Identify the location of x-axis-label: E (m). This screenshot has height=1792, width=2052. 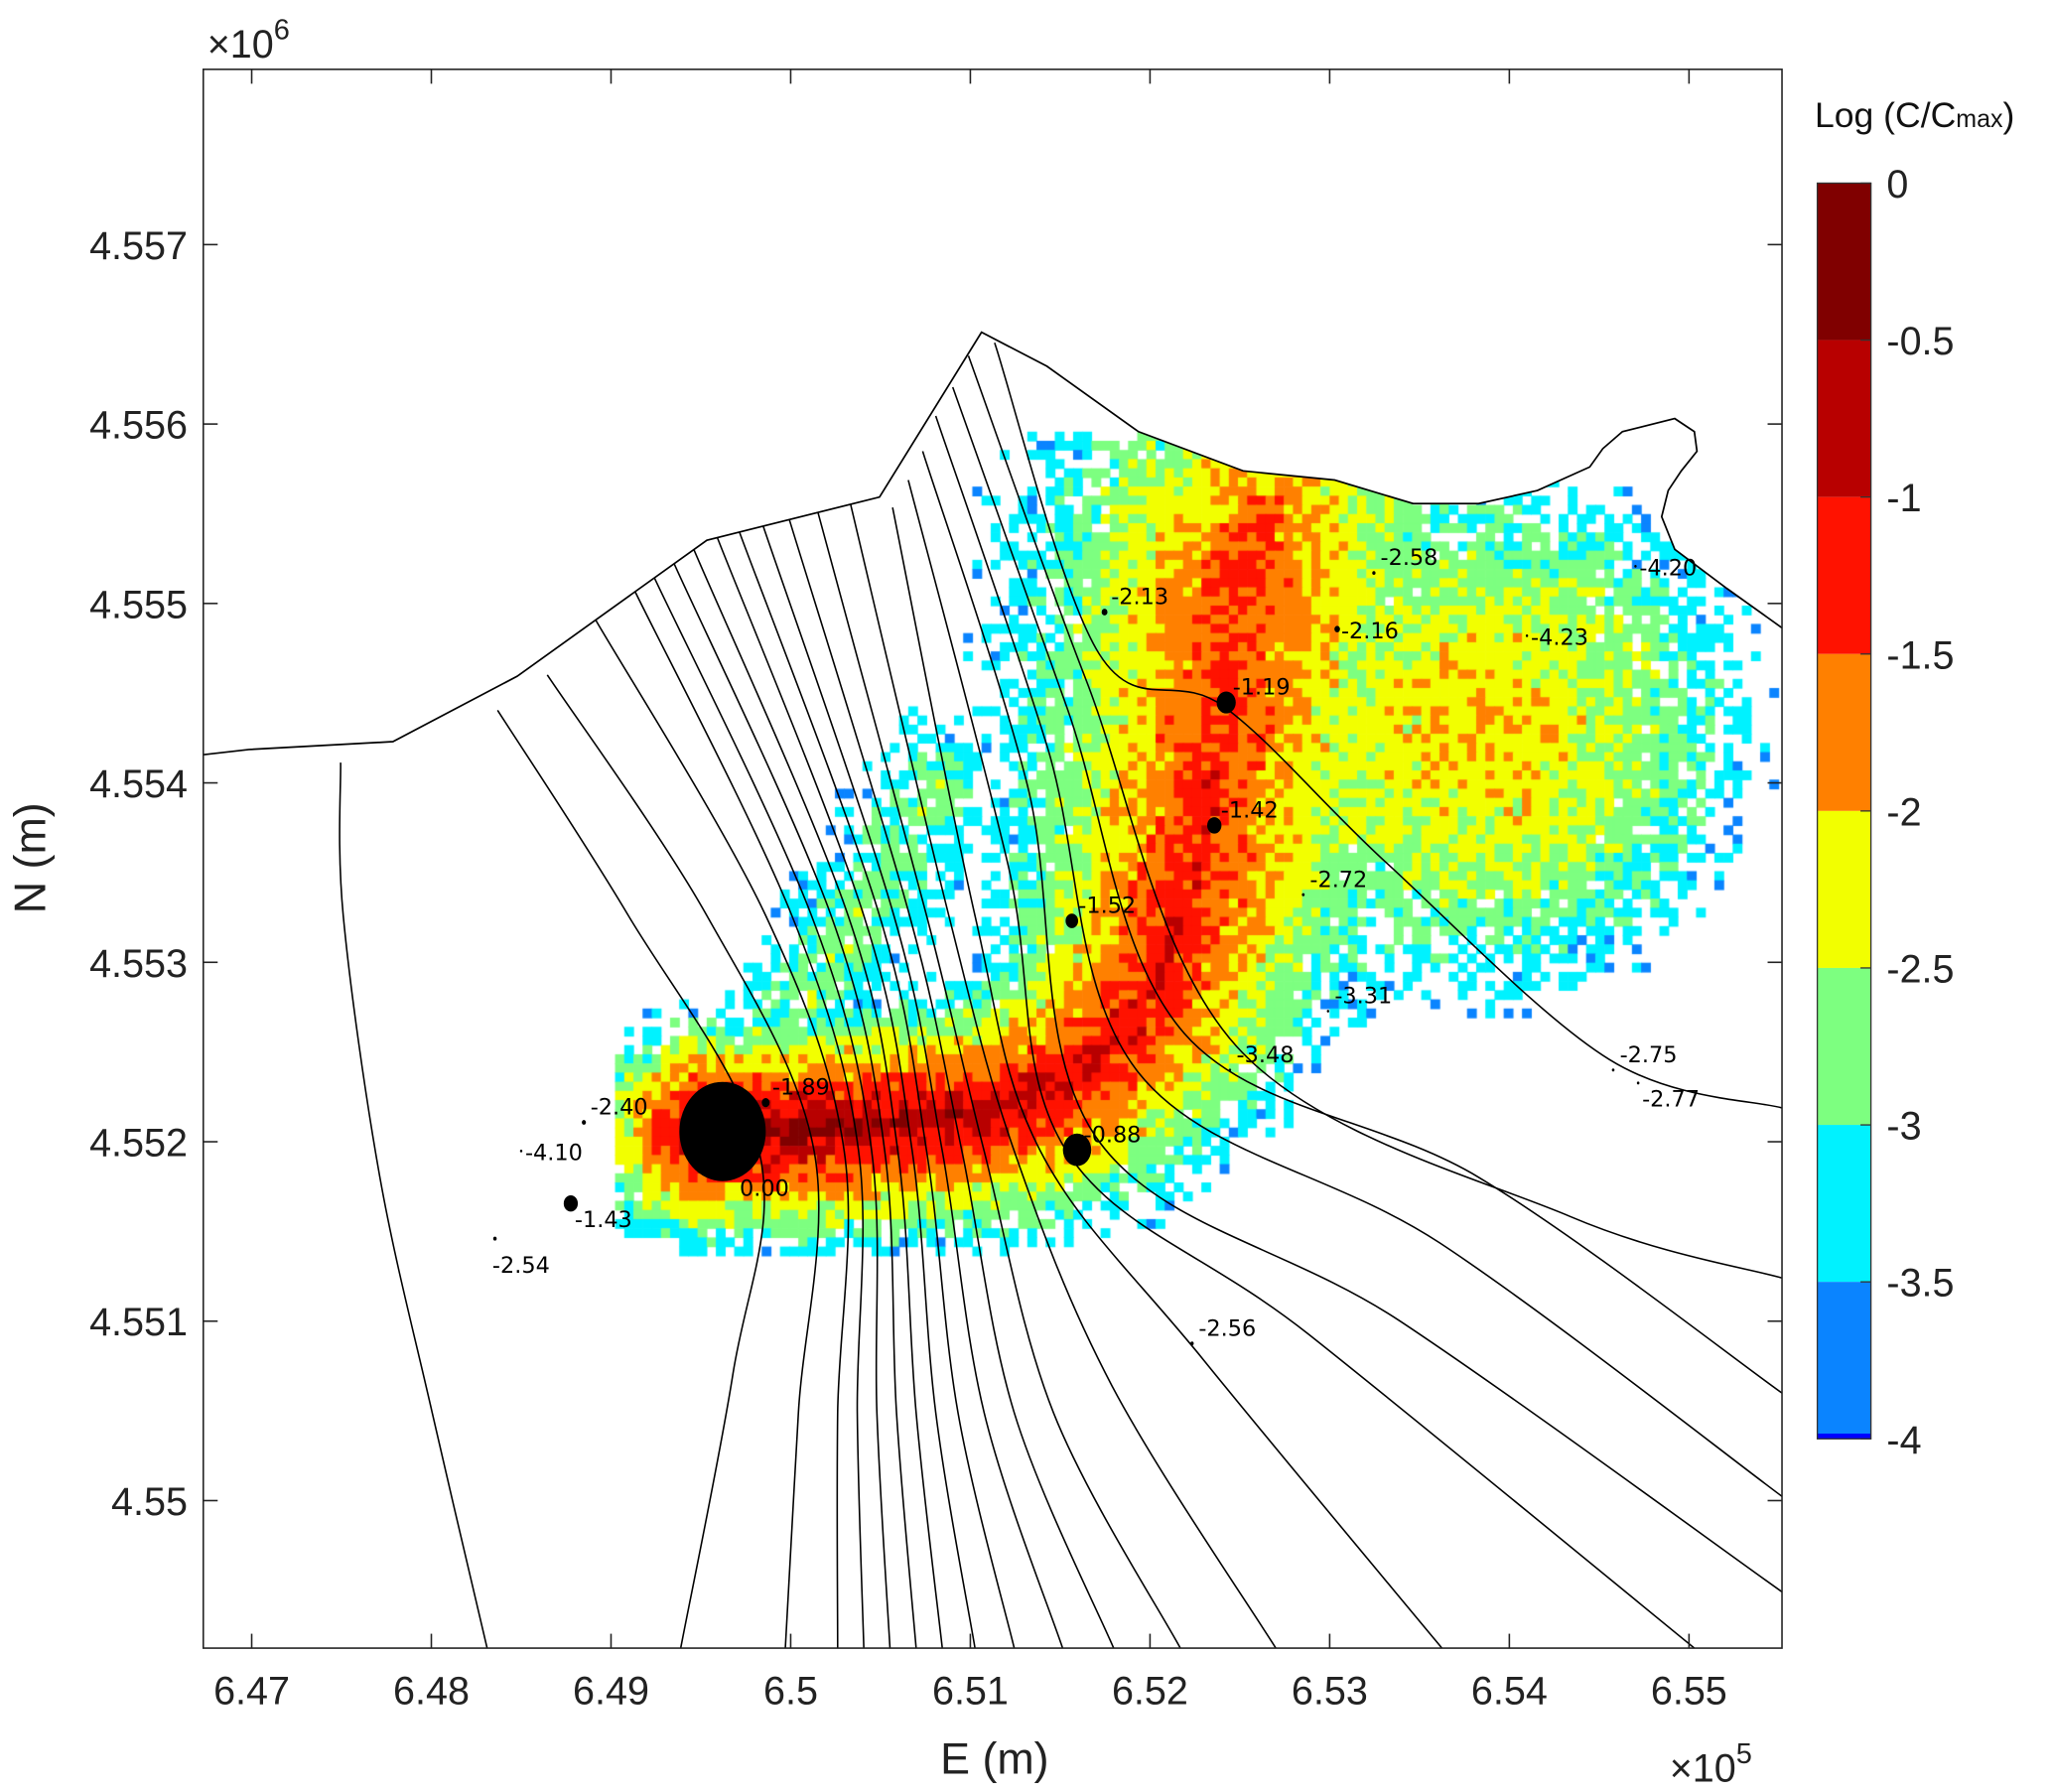
(994, 1759).